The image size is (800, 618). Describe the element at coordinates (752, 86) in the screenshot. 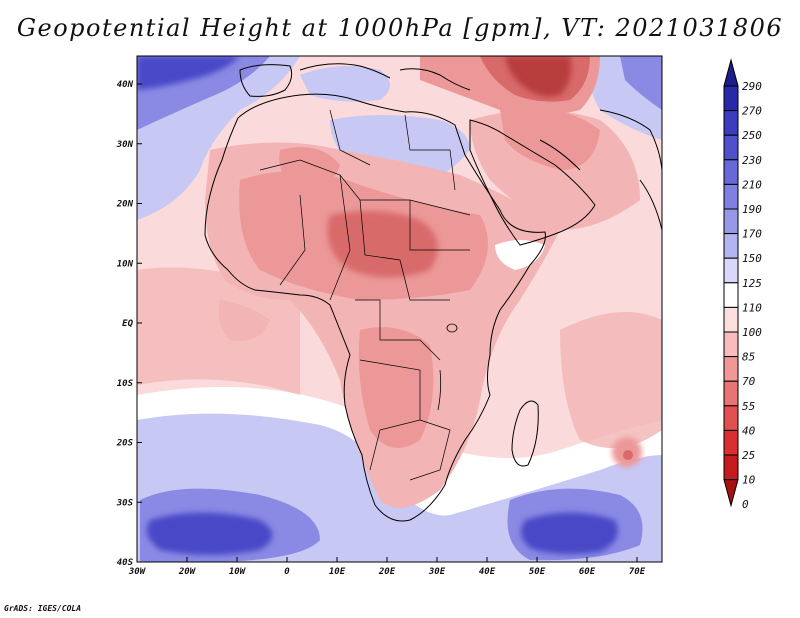

I see `colorbar-label: 290` at that location.